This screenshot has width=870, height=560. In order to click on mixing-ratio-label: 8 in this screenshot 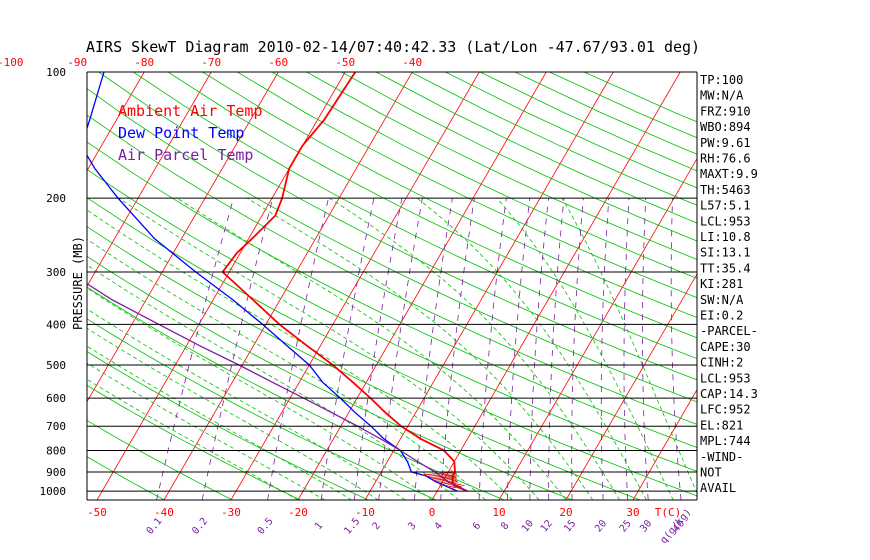, I will do `click(505, 527)`.